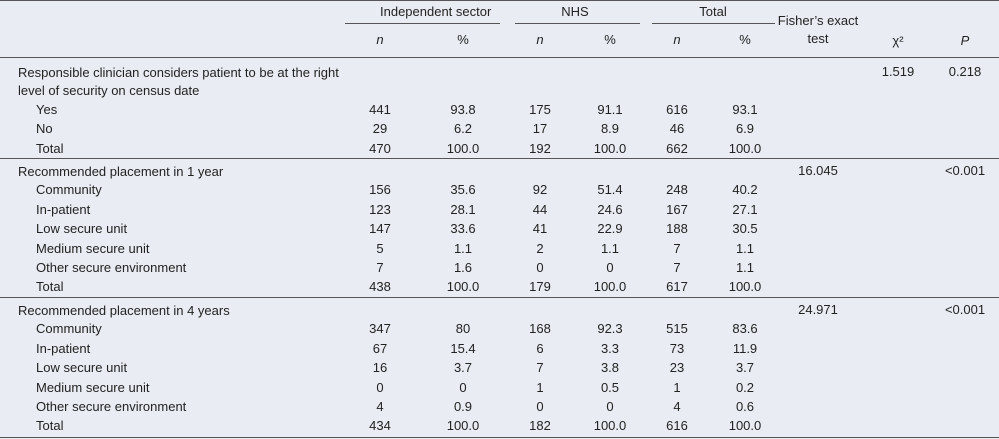 Image resolution: width=999 pixels, height=439 pixels. Describe the element at coordinates (463, 109) in the screenshot. I see `cell: 93.8` at that location.